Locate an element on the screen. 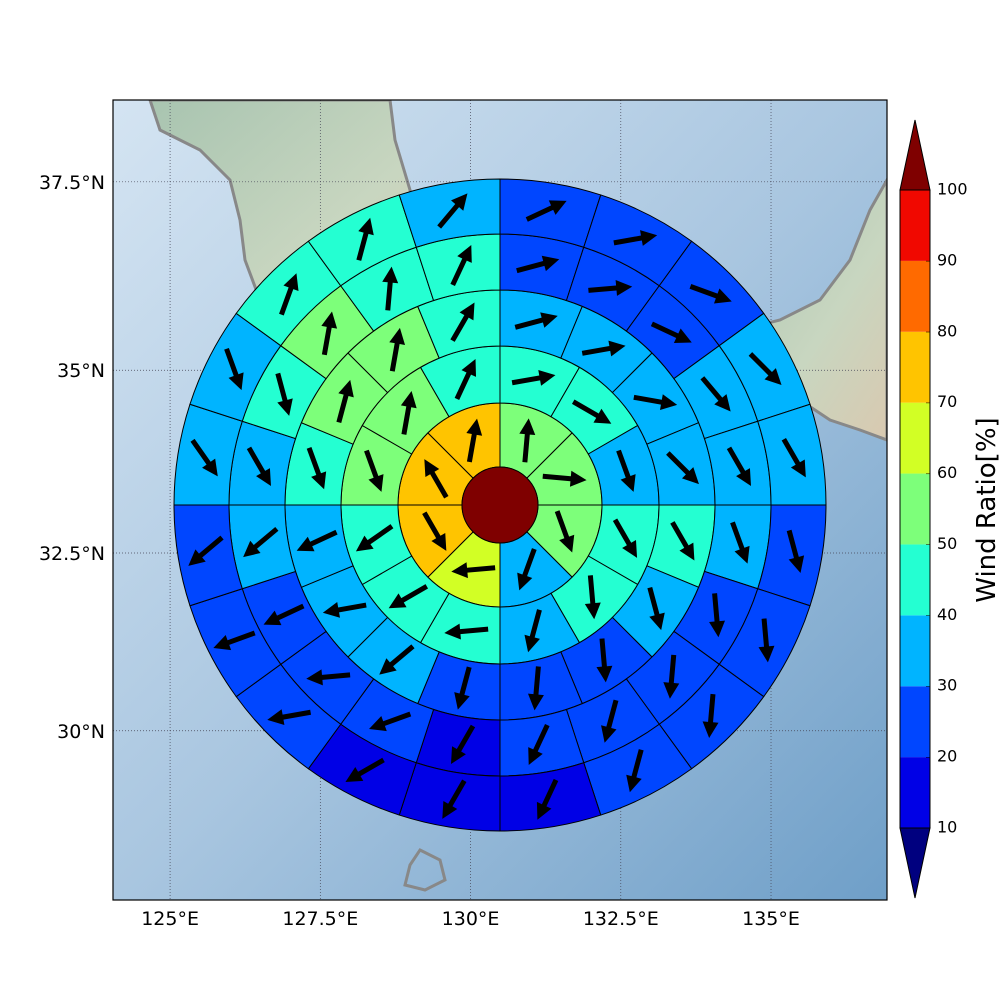 The width and height of the screenshot is (1000, 1004). colorbar-tick-label: 20 is located at coordinates (947, 756).